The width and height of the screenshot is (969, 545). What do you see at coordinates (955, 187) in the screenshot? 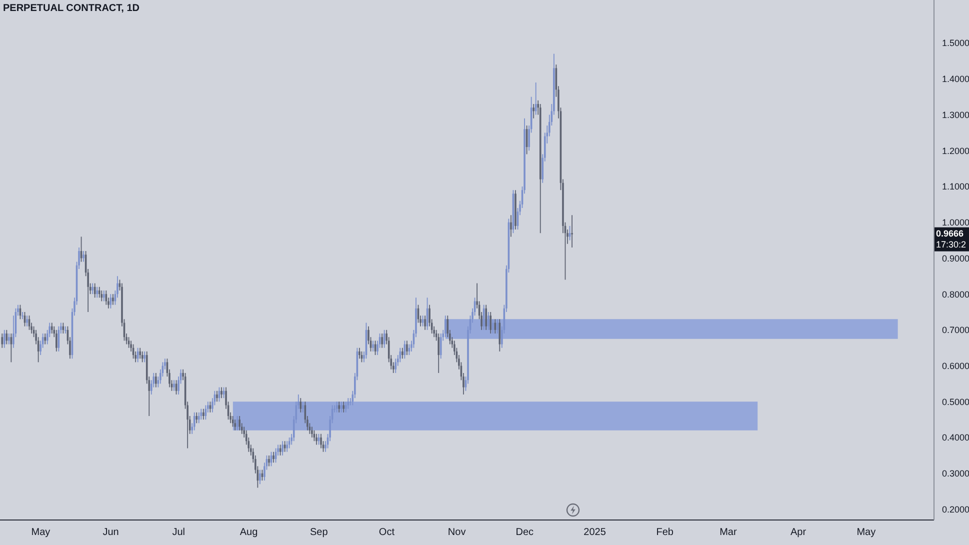
I see `y-tick-label: 1.1000` at bounding box center [955, 187].